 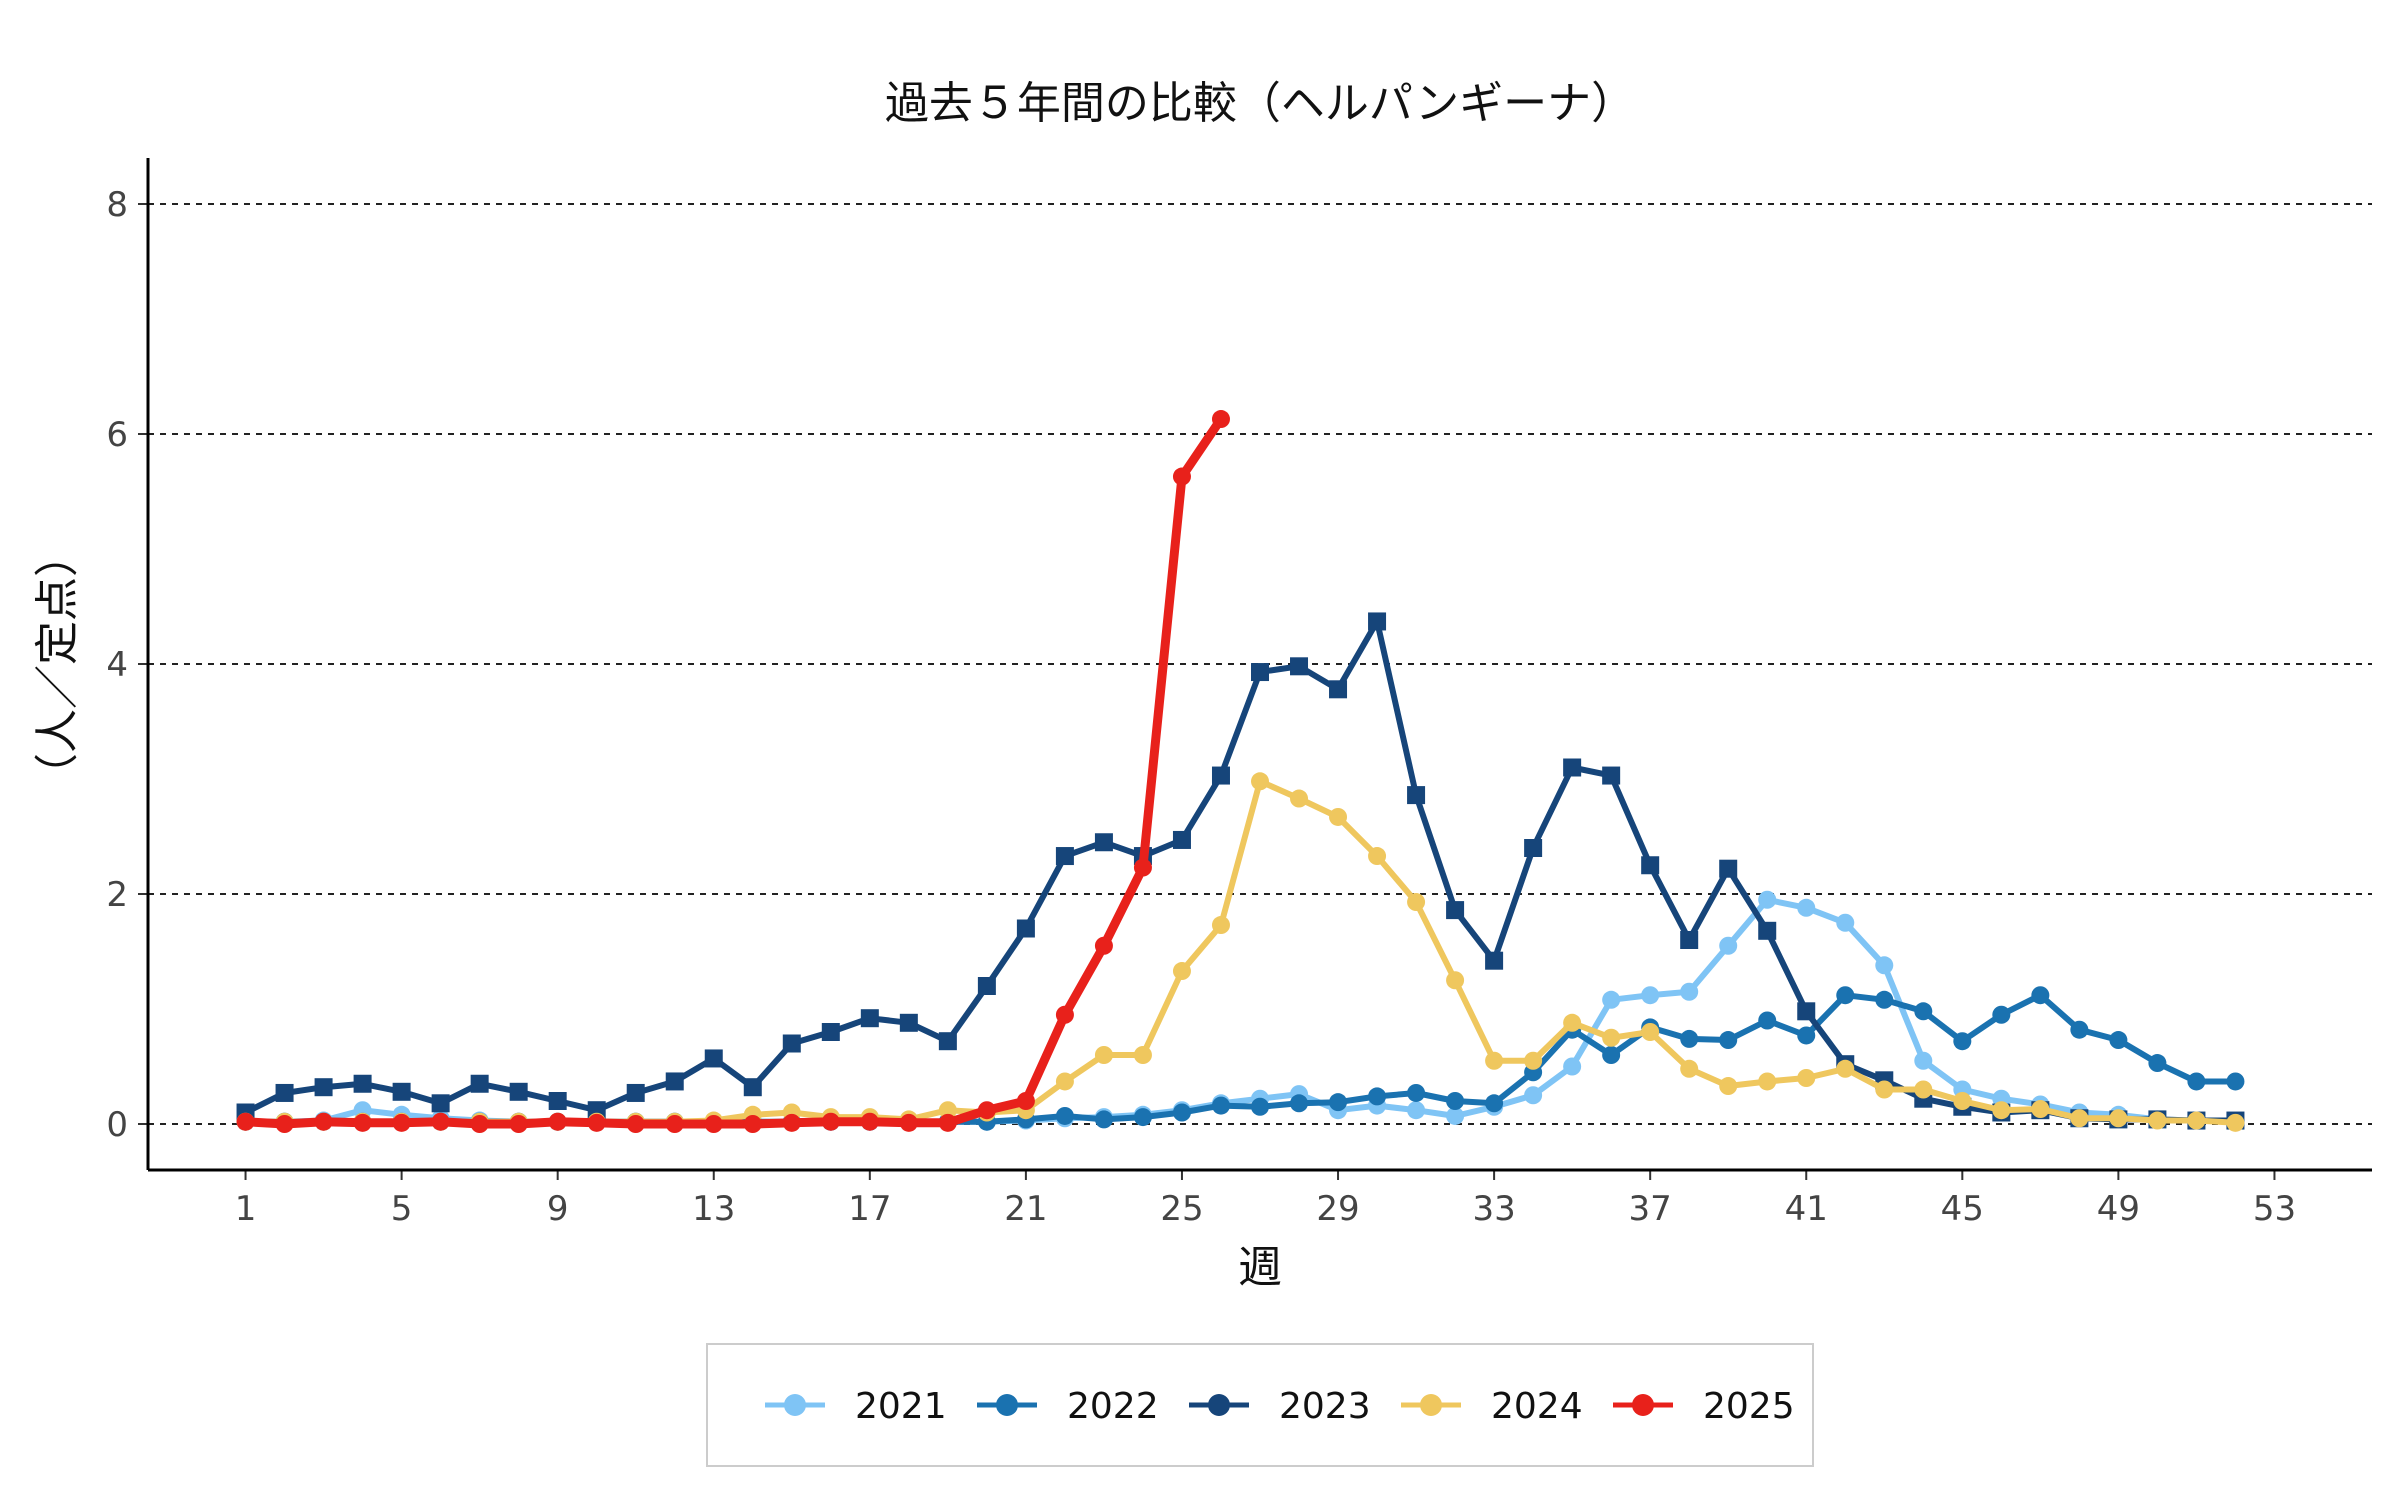 I want to click on legend-label: 2025, so click(x=1749, y=1406).